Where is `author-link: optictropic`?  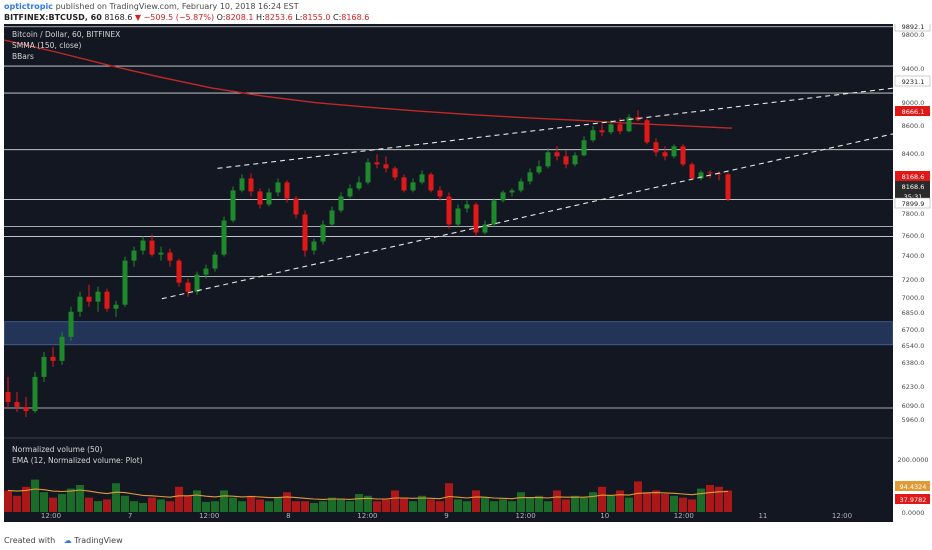 author-link: optictropic is located at coordinates (29, 6).